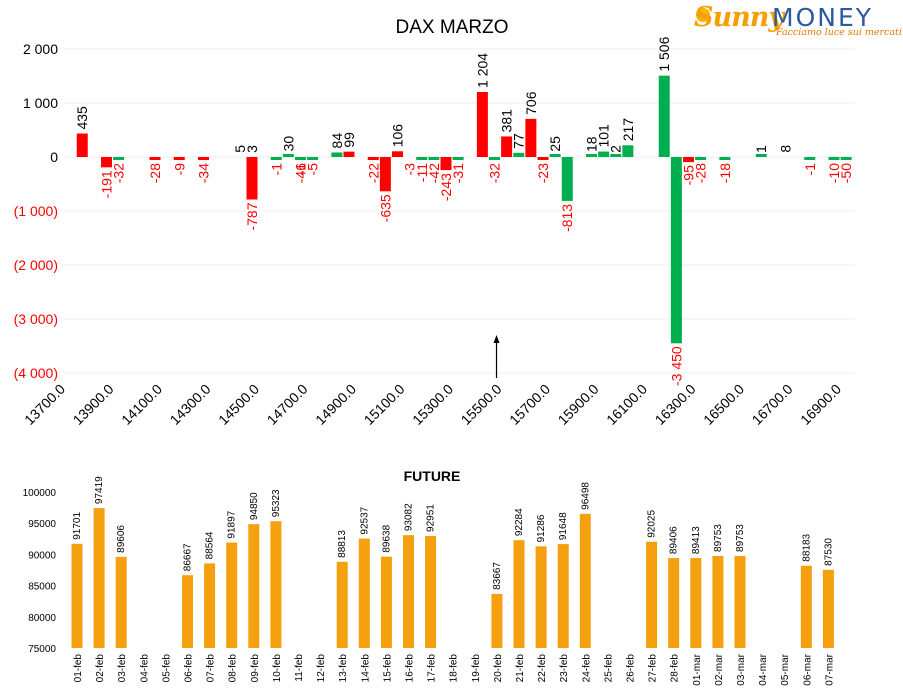 This screenshot has height=698, width=903. What do you see at coordinates (155, 173) in the screenshot?
I see `data-label: -28` at bounding box center [155, 173].